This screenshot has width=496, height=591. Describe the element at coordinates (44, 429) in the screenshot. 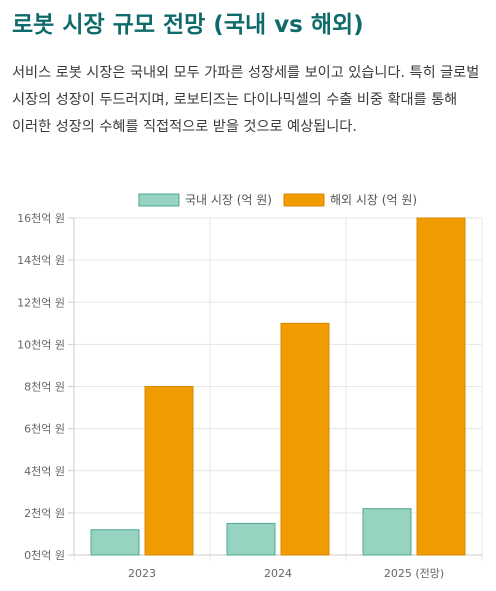

I see `y-tick-label: 6천억 원` at that location.